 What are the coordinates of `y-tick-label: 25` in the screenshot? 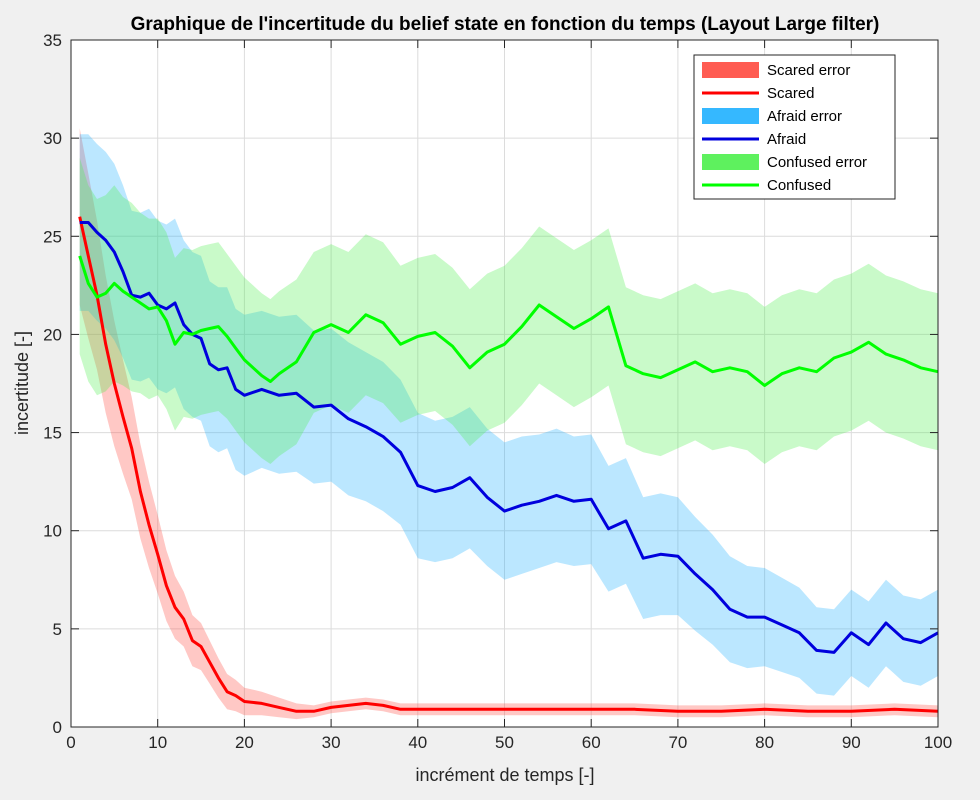 It's located at (52, 236).